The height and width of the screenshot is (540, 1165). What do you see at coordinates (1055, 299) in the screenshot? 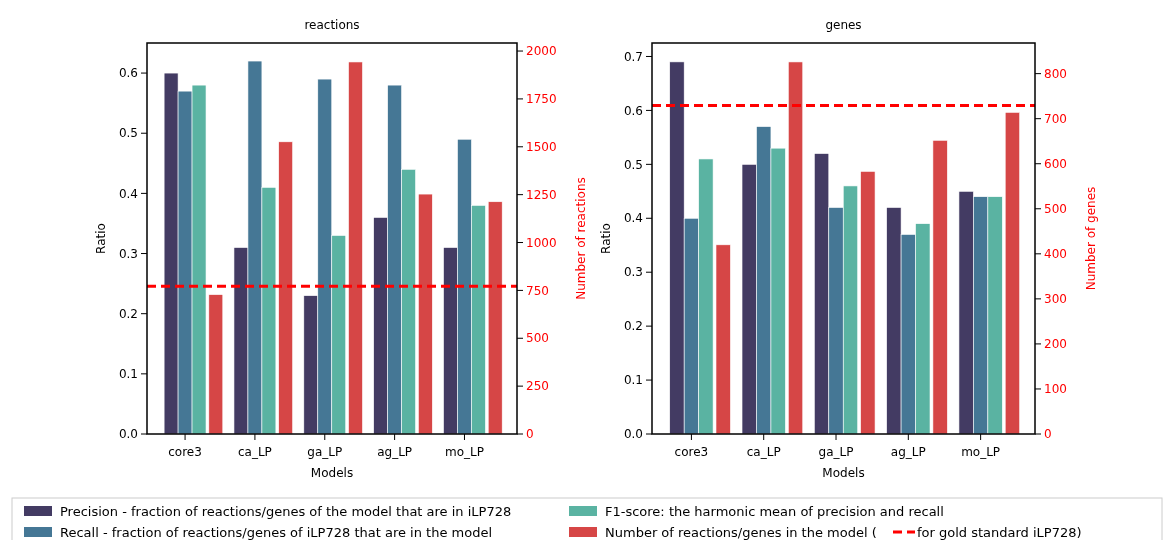
I see `y2-tick-label: 300` at bounding box center [1055, 299].